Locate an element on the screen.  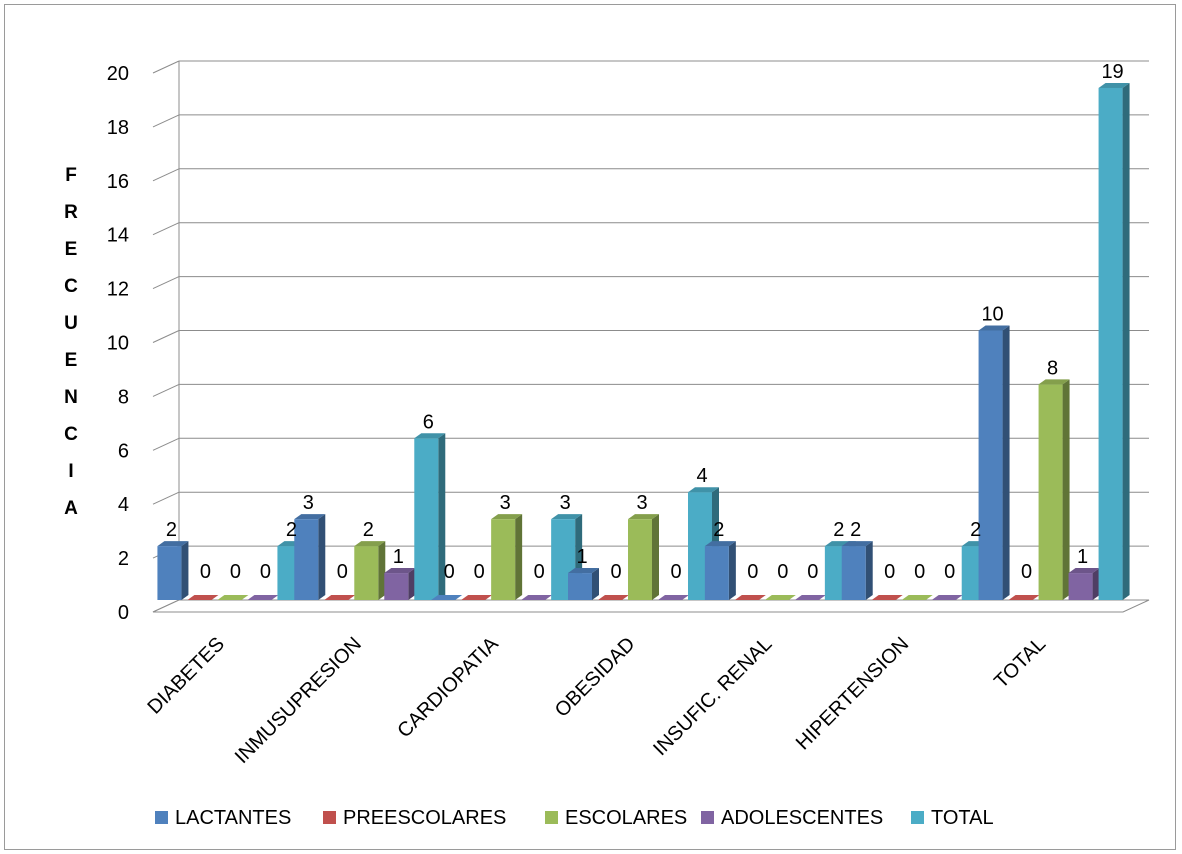
y-tick-label: 8 is located at coordinates (123, 397).